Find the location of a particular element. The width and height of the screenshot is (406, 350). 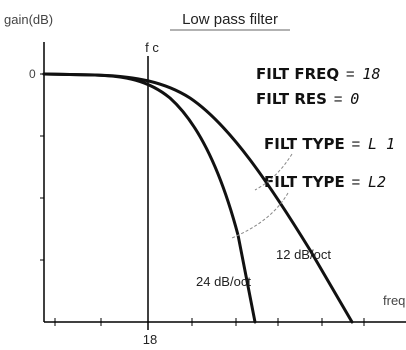

y-axis-label: gain(dB) is located at coordinates (28, 19).